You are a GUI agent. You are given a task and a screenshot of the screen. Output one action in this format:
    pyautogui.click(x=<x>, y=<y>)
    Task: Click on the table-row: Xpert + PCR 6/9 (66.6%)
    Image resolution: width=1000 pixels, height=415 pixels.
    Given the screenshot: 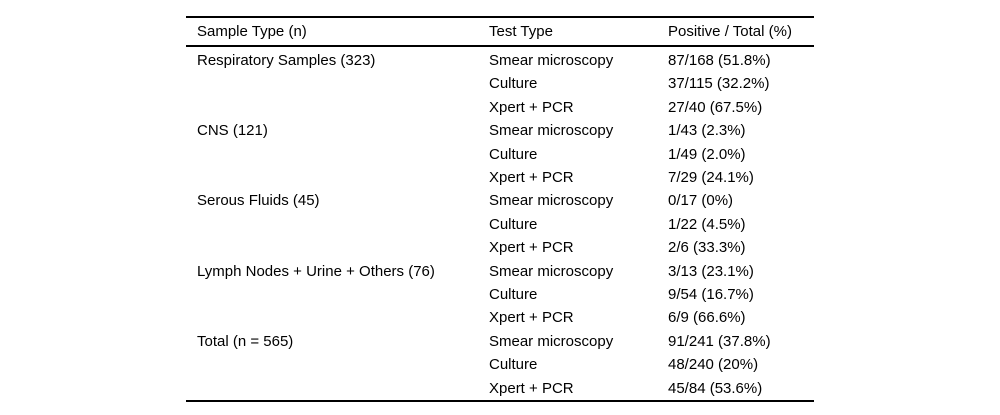 What is the action you would take?
    pyautogui.click(x=500, y=317)
    